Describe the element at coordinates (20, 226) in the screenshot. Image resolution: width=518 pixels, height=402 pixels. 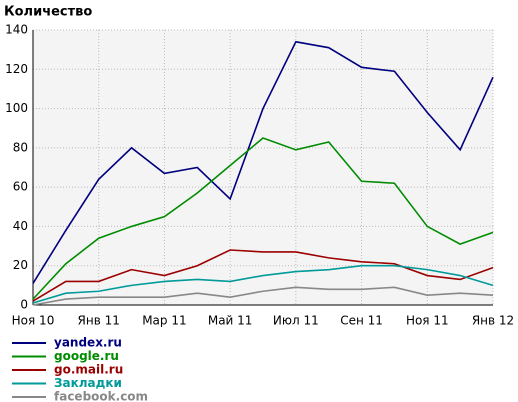
I see `y-tick-label: 40` at that location.